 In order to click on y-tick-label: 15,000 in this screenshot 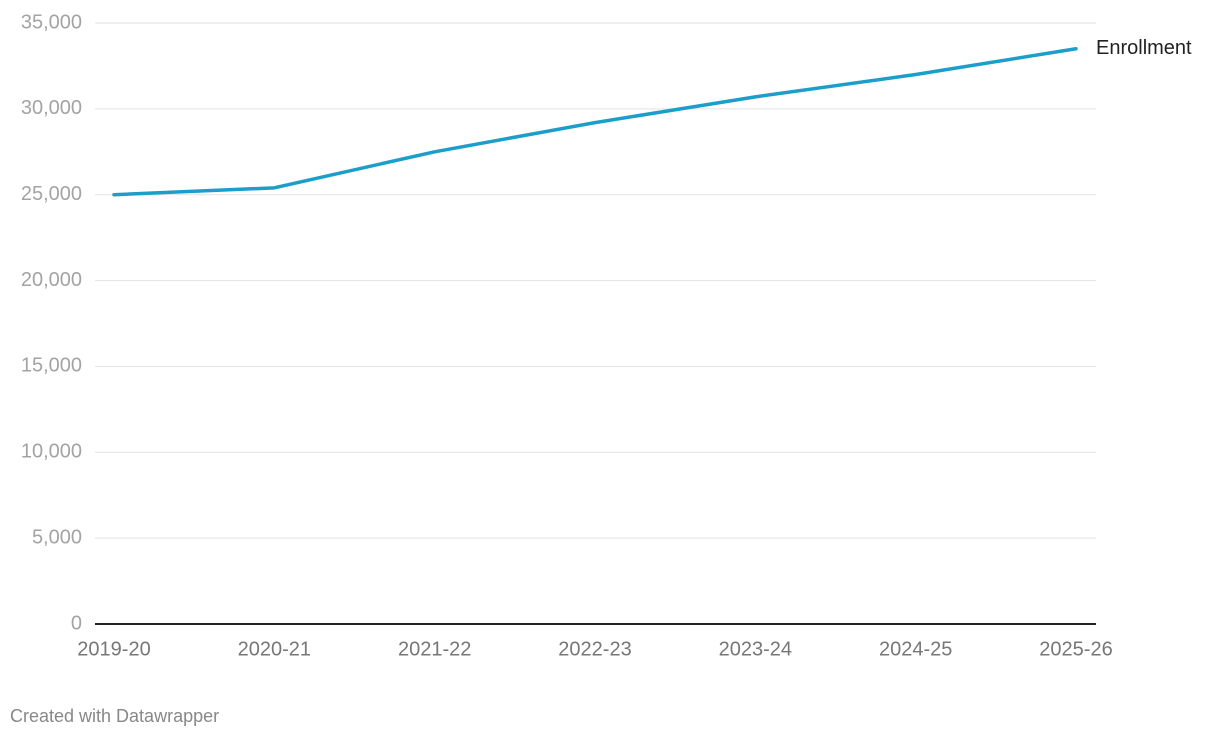, I will do `click(51, 366)`.